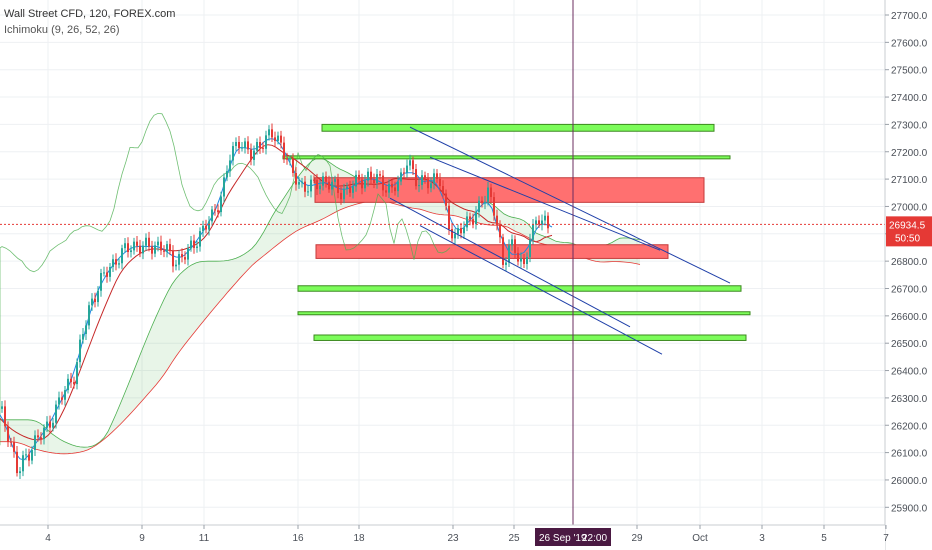  I want to click on interval: 120, so click(98, 14).